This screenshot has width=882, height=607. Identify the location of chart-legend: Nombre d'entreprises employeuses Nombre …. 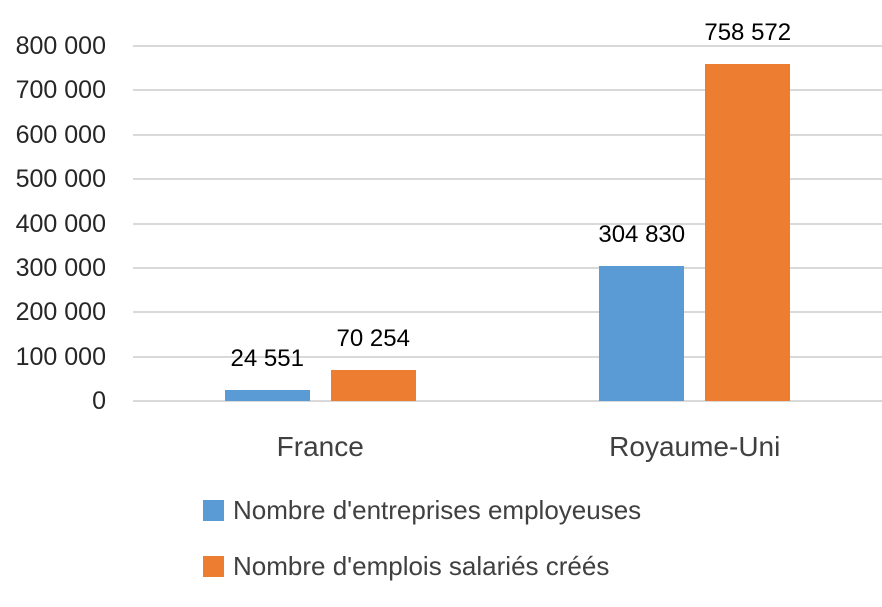
(422, 538).